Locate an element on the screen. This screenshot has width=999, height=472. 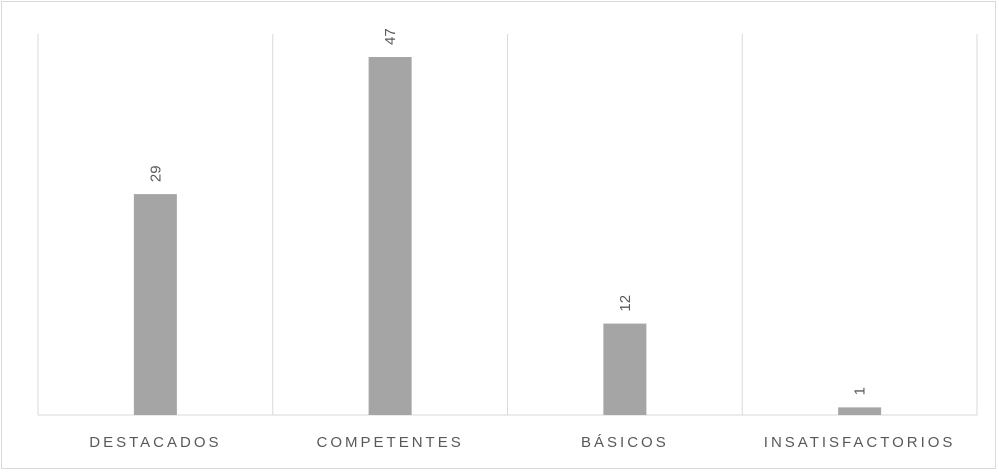
data-label: 29 is located at coordinates (155, 173).